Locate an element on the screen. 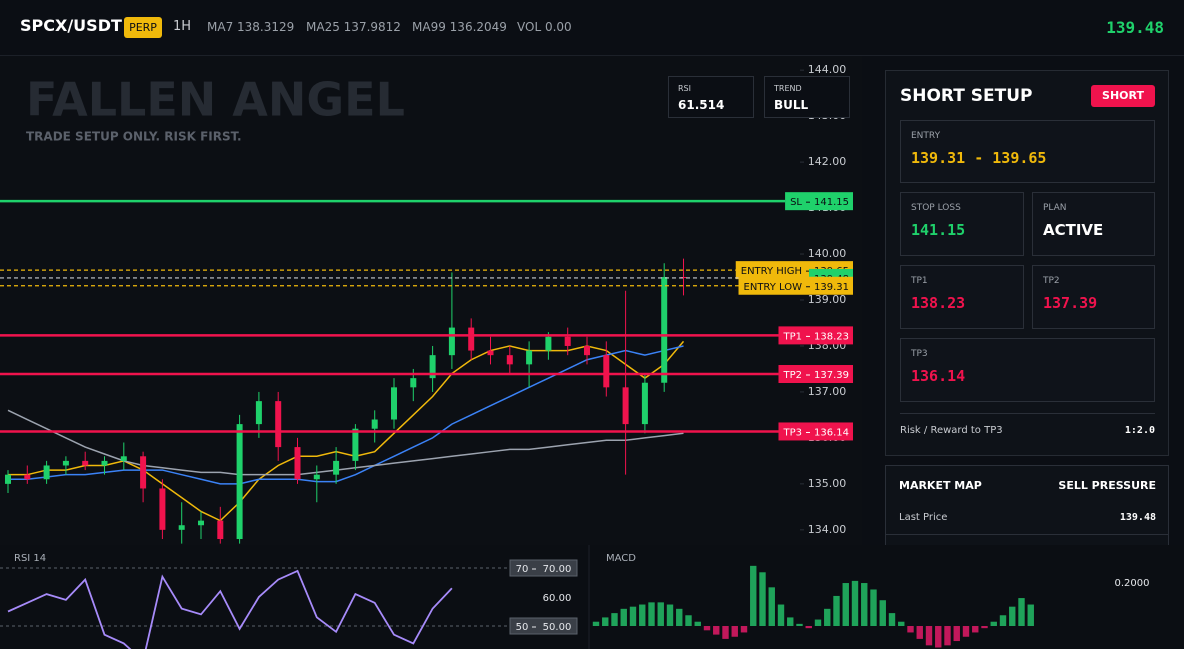 Image resolution: width=1184 pixels, height=649 pixels. card-label: TP2 is located at coordinates (1051, 281).